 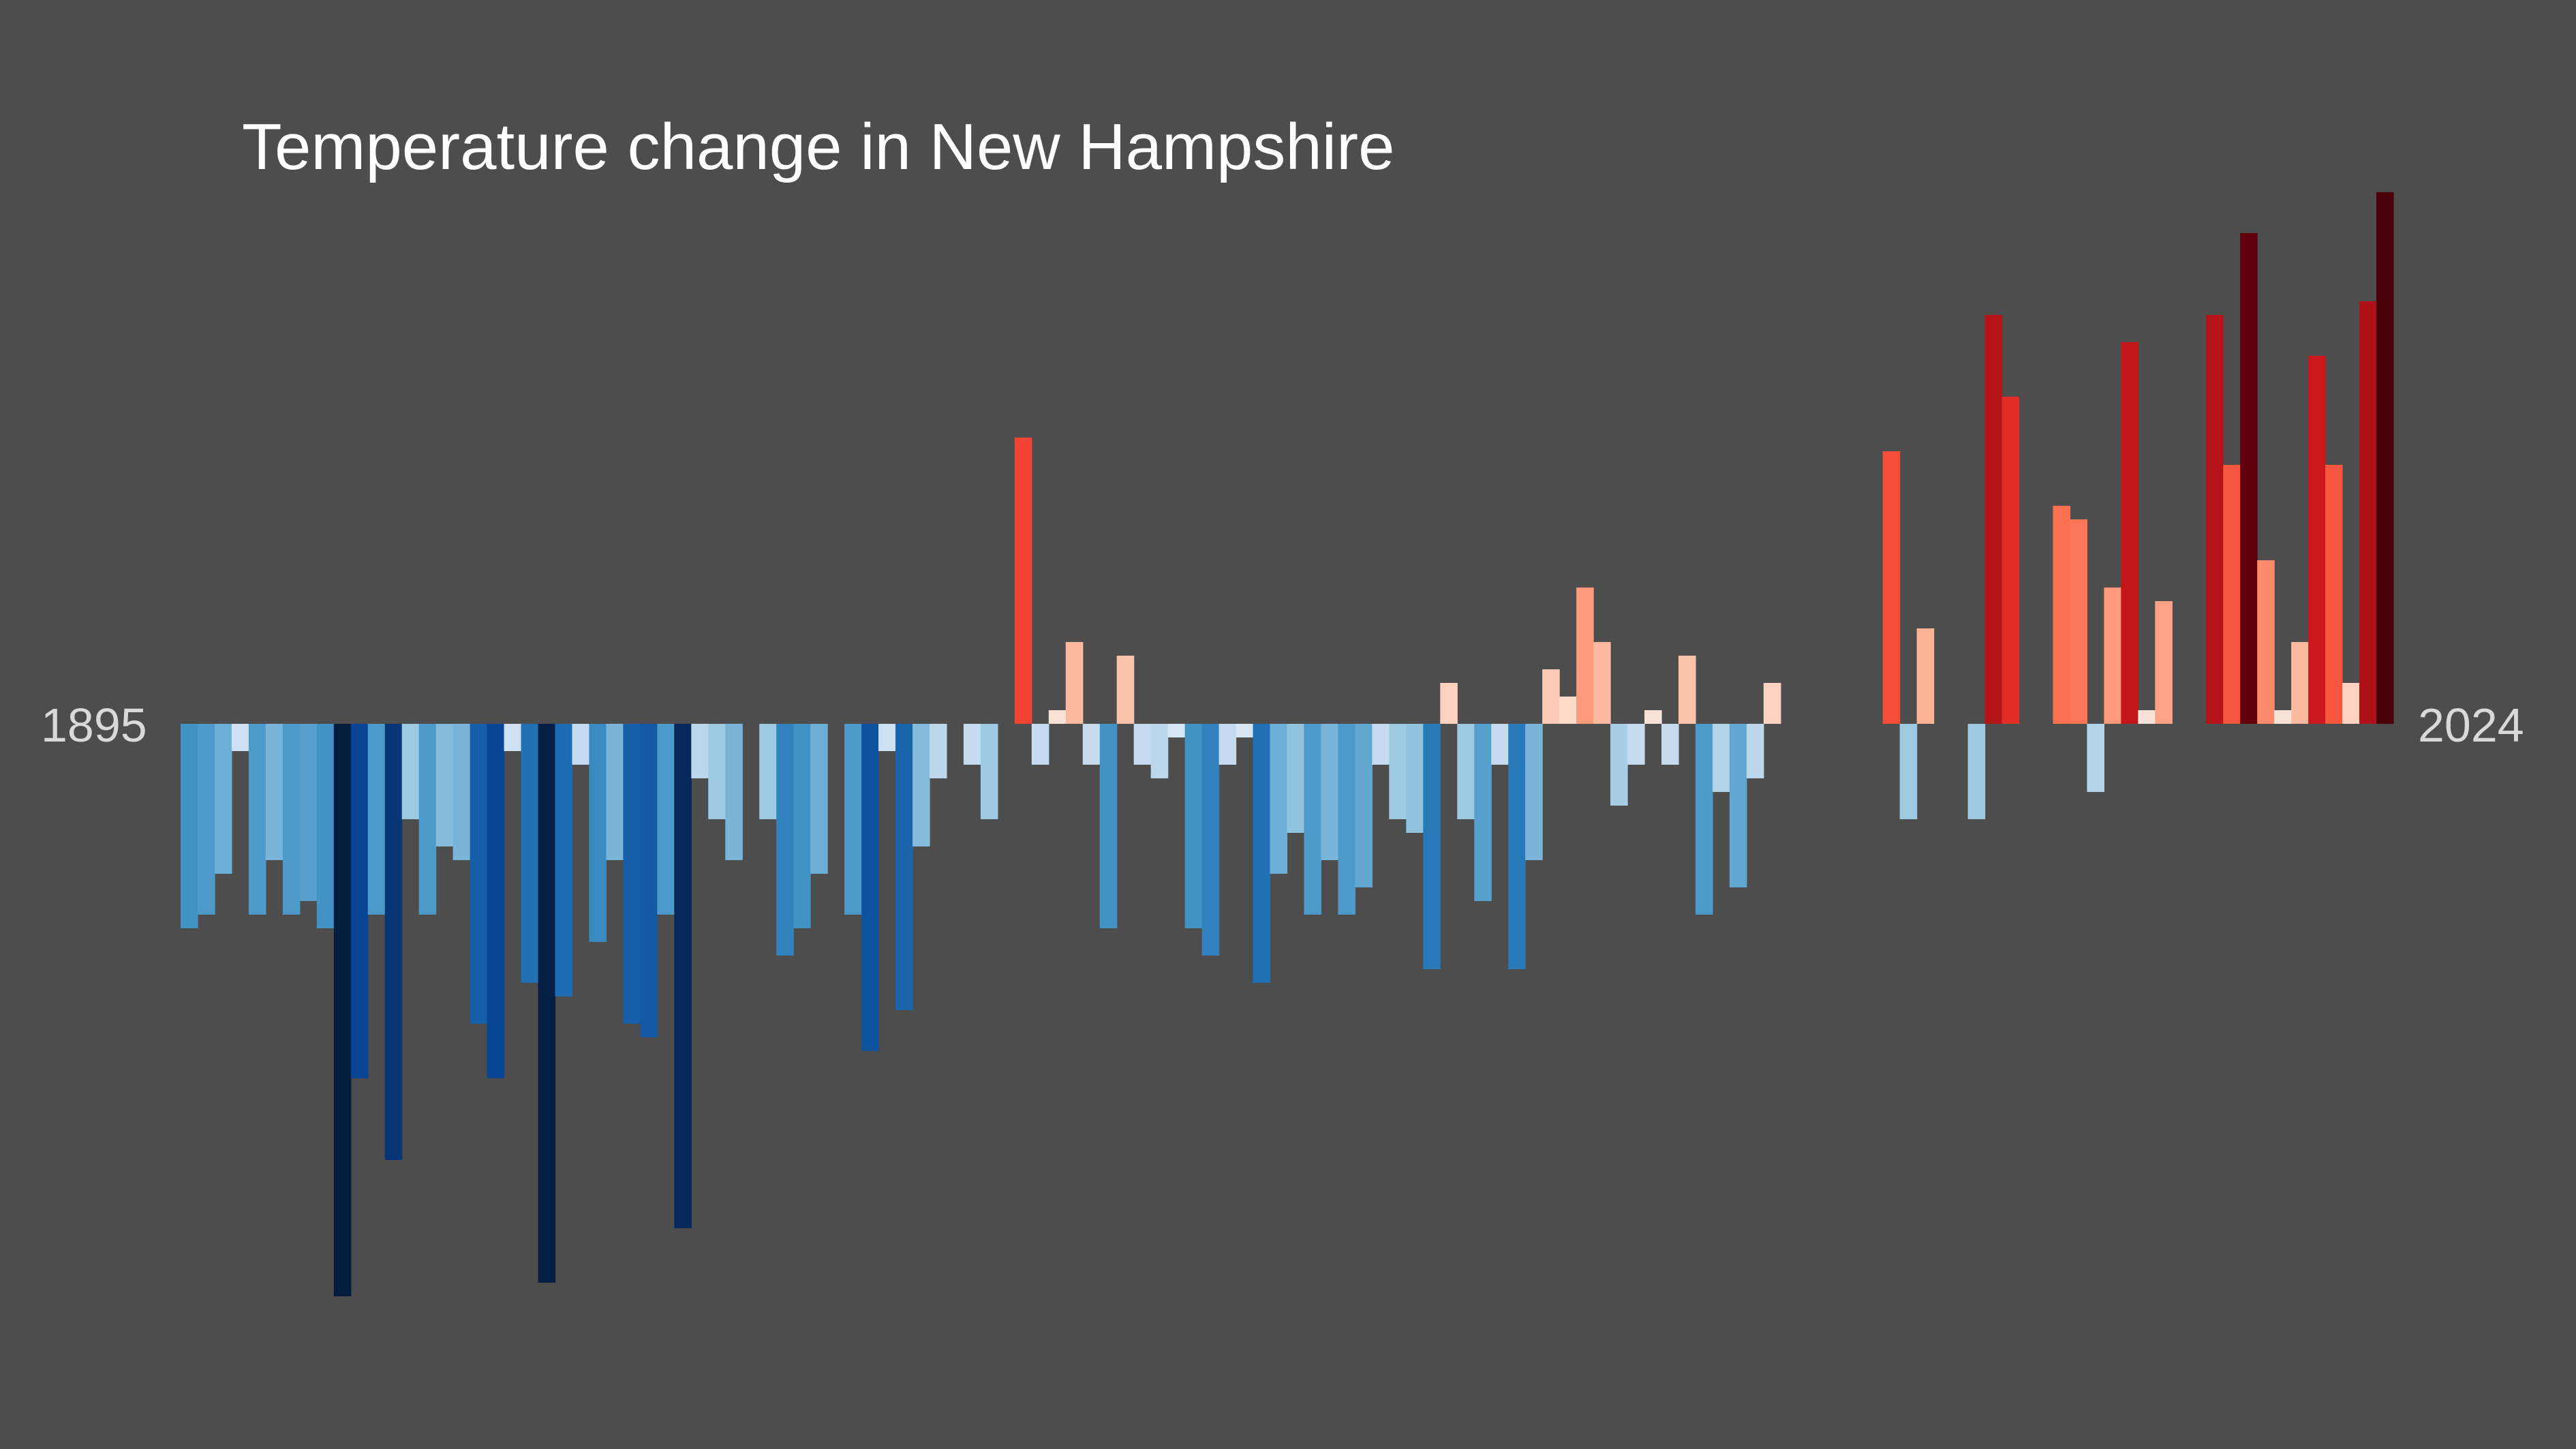 I want to click on bar-2009, so click(x=2129, y=533).